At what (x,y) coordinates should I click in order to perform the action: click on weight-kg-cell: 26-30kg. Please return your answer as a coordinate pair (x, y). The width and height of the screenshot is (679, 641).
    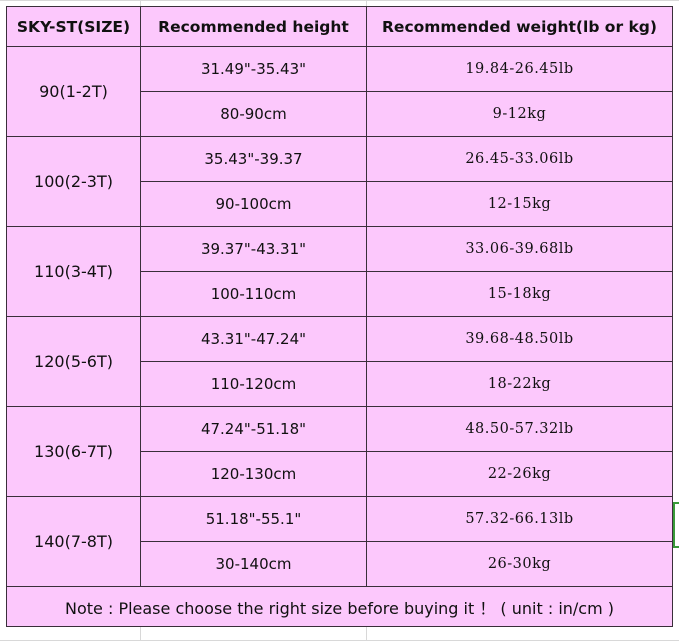
    Looking at the image, I should click on (519, 564).